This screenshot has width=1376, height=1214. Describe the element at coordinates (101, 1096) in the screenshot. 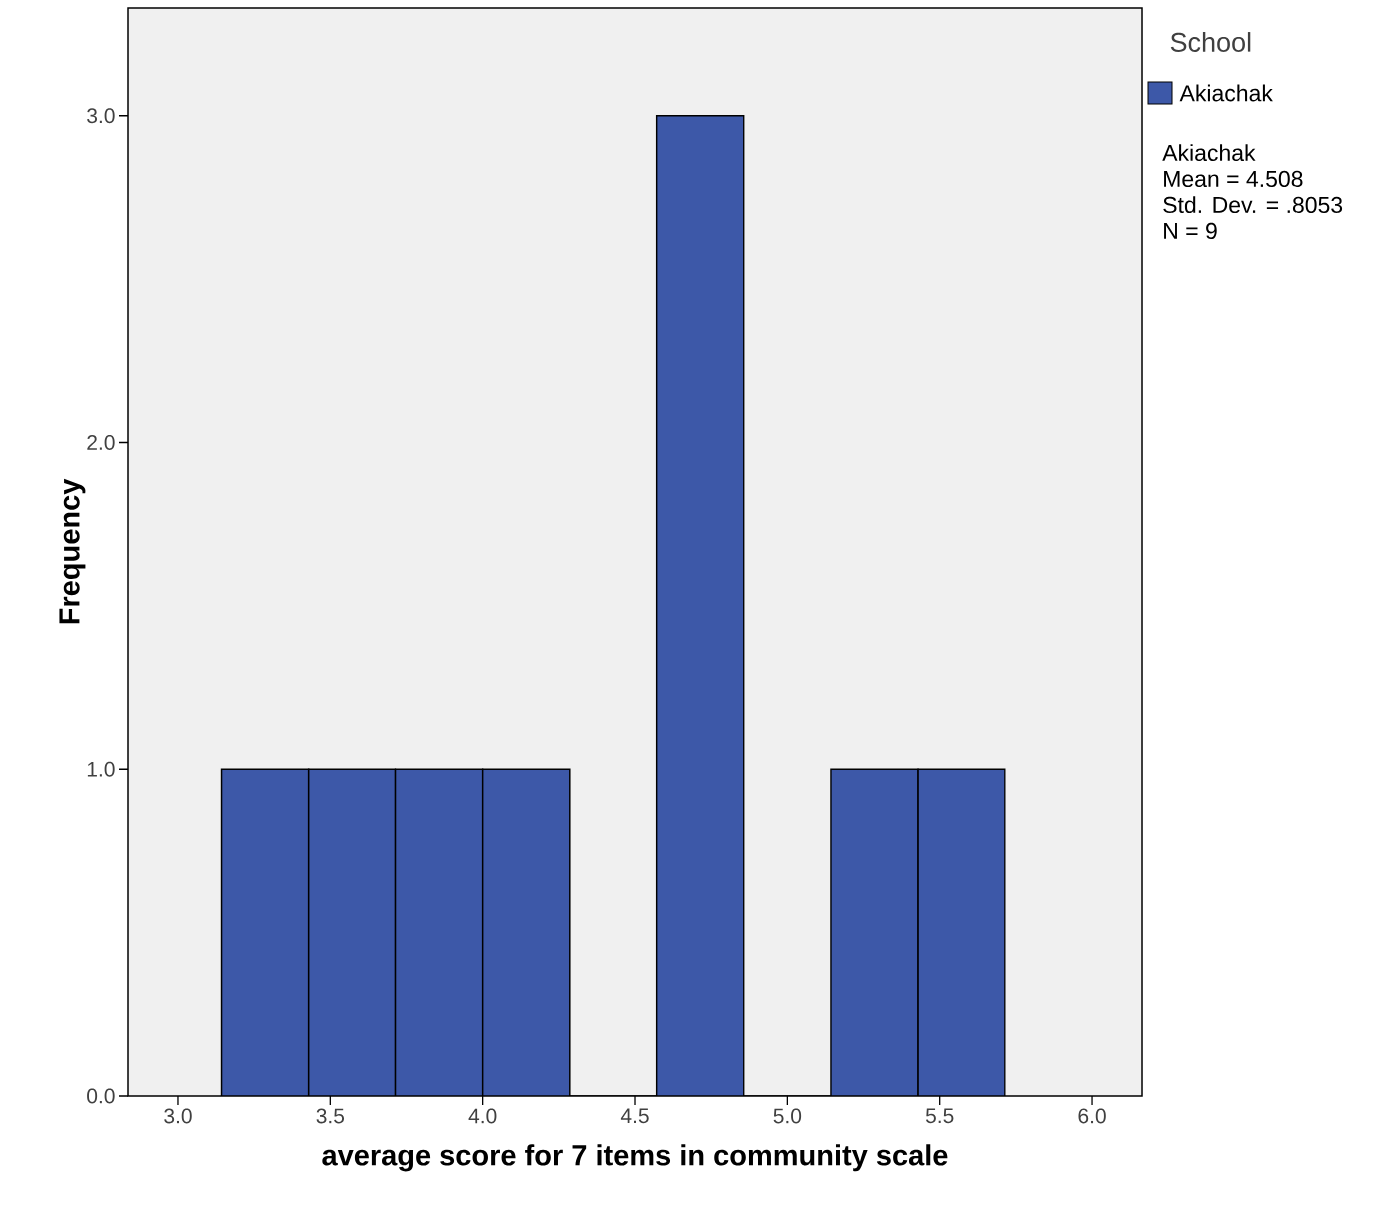

I see `y-tick-label: 0.0` at that location.